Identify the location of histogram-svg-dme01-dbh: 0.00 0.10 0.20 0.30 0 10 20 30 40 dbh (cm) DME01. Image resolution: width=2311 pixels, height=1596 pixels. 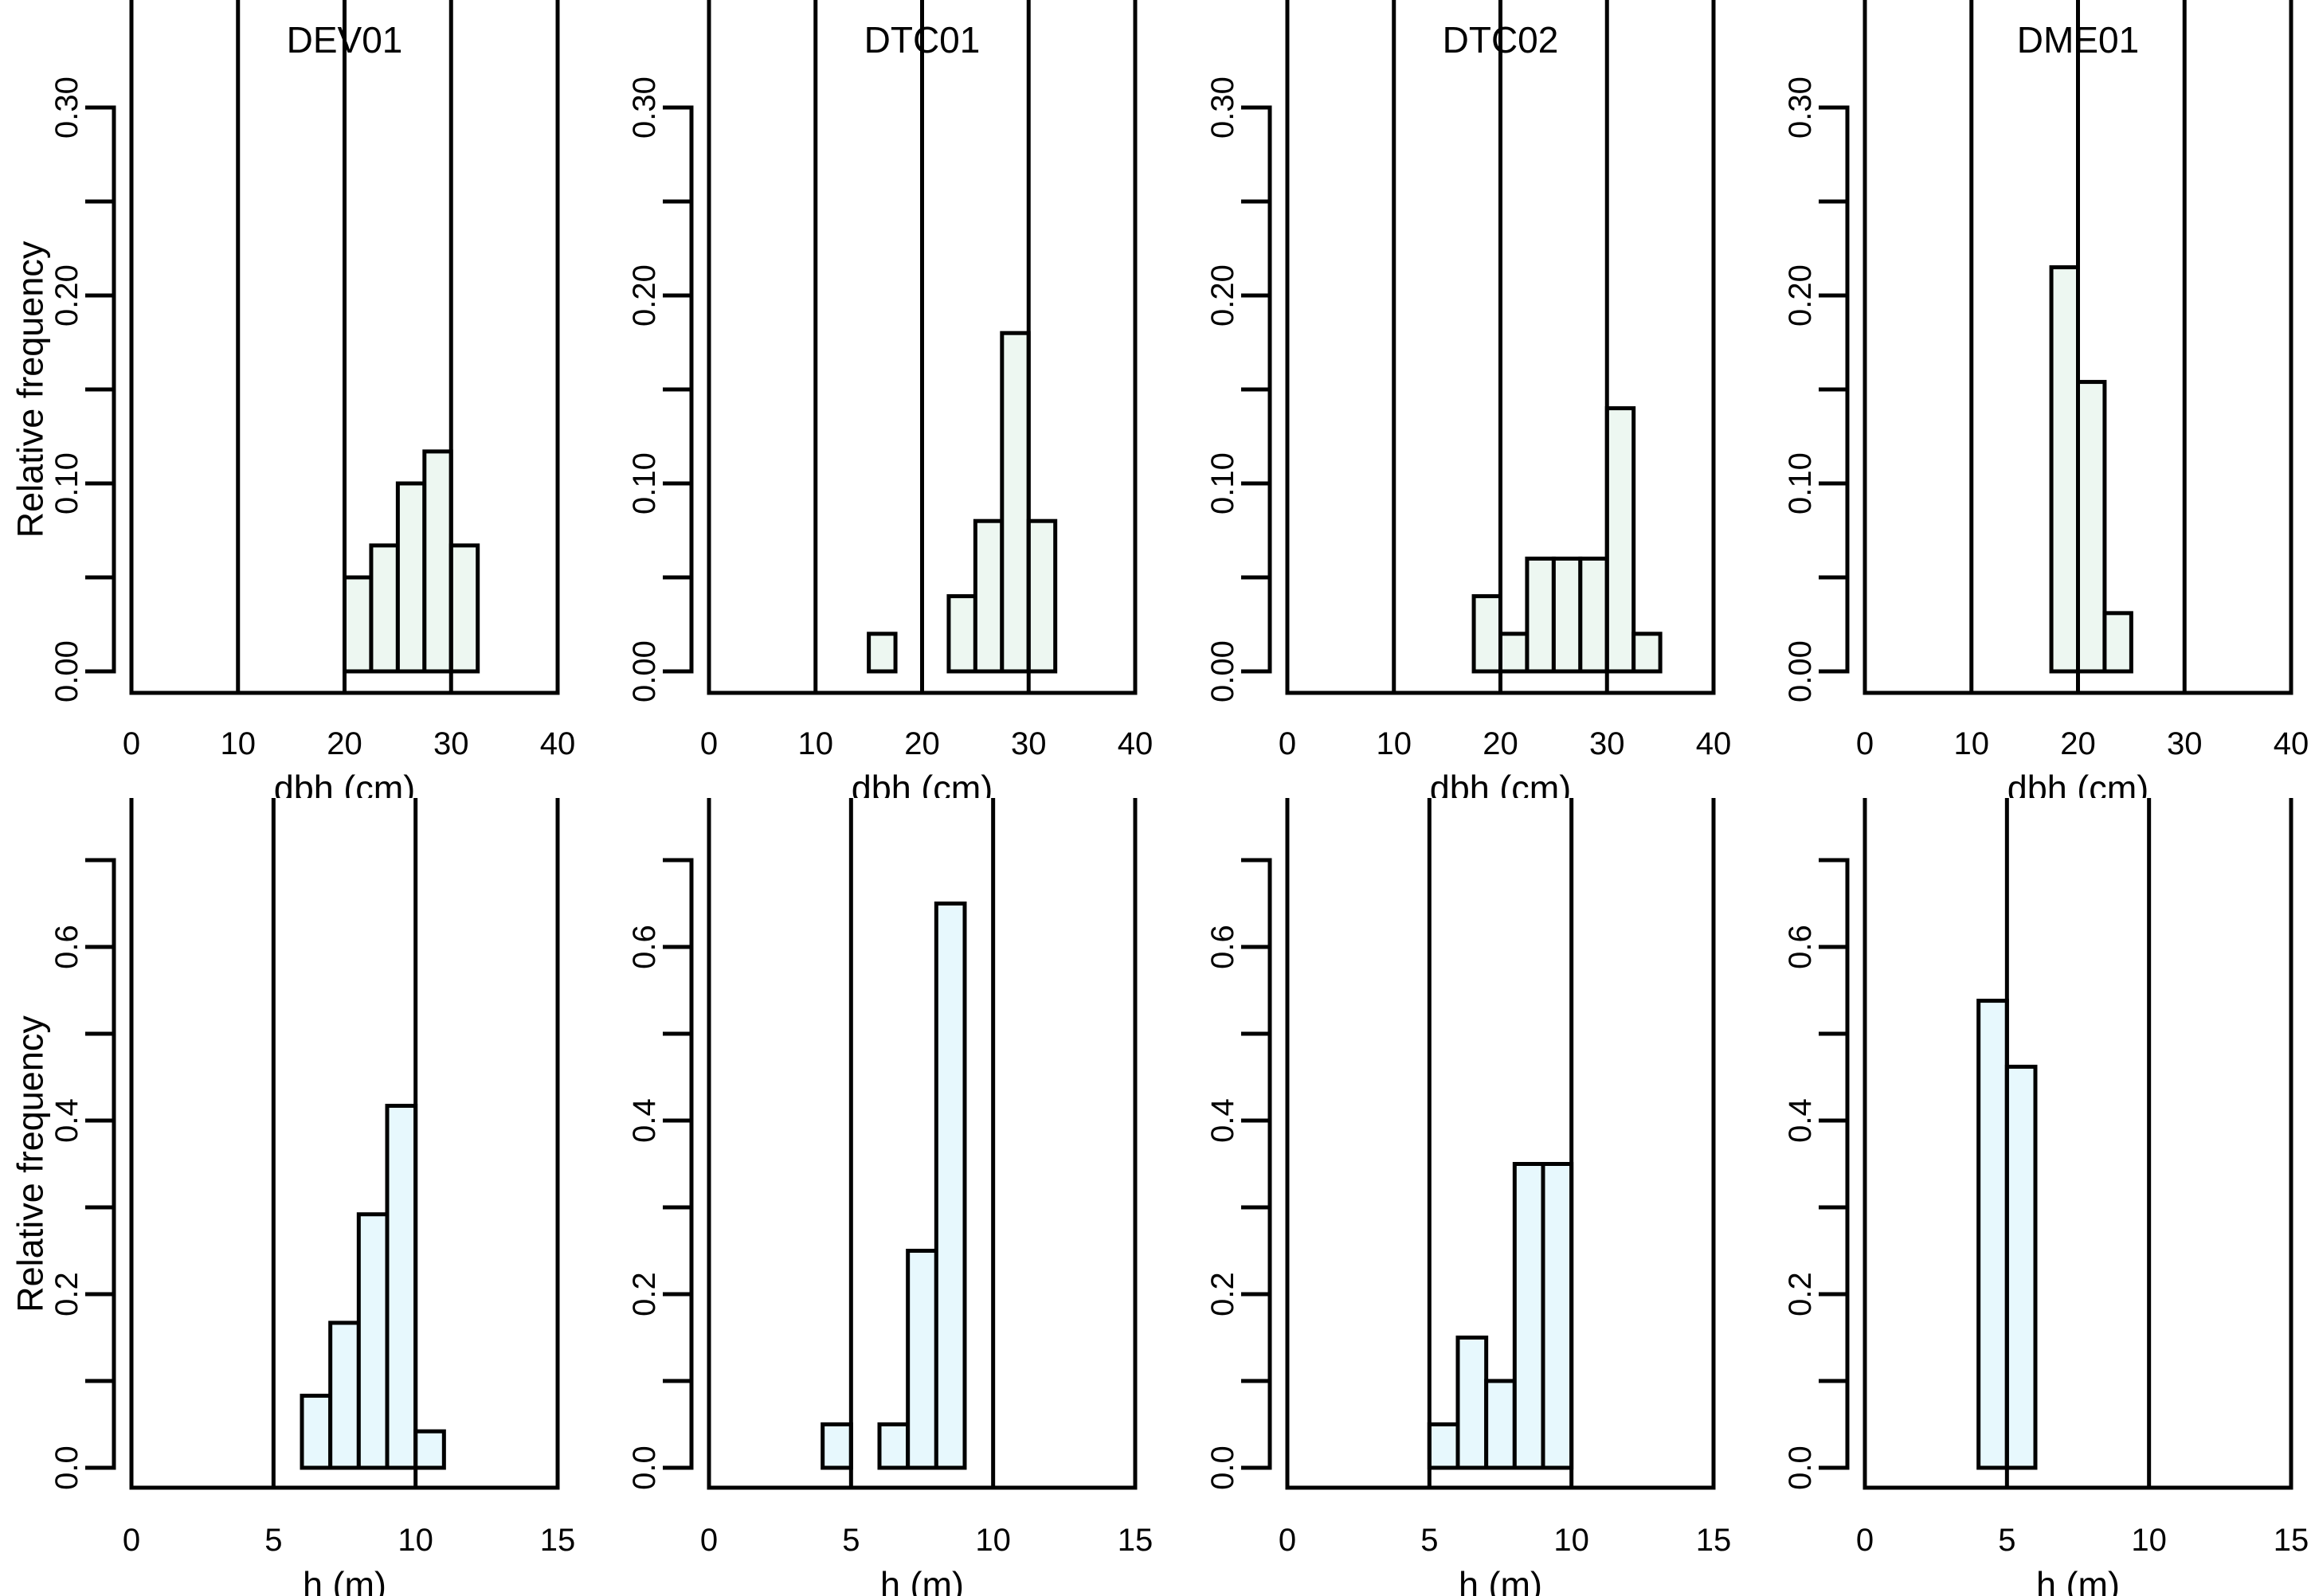
(2046, 399).